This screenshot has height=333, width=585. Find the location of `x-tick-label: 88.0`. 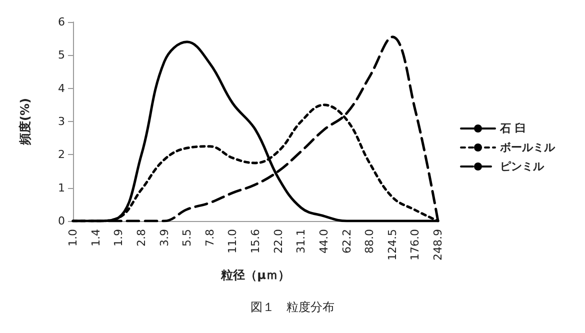

x-tick-label: 88.0 is located at coordinates (369, 241).